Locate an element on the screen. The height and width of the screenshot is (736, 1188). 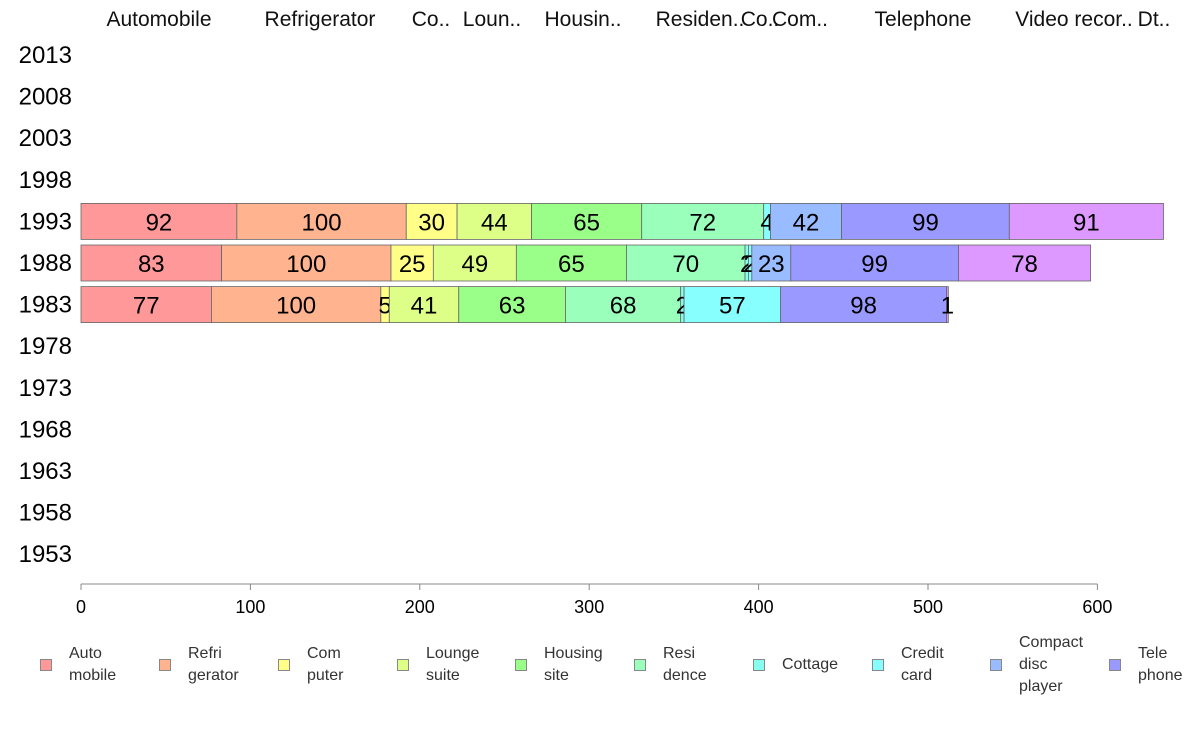
top-label: Loun.. is located at coordinates (492, 19).